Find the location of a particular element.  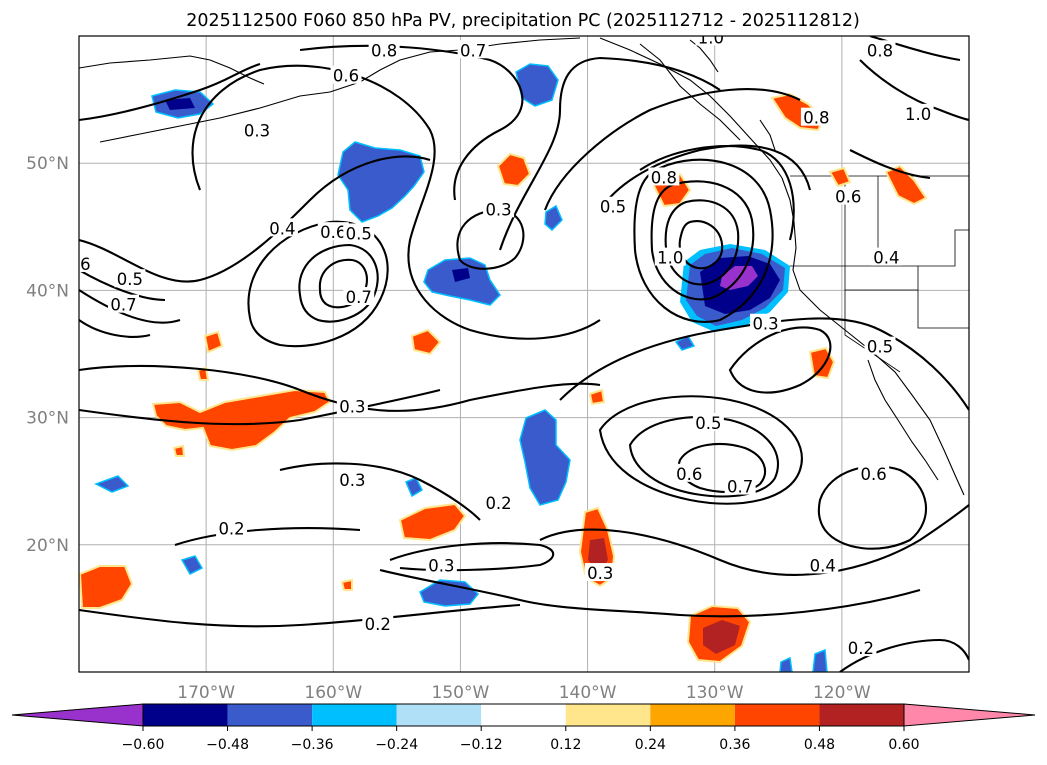

x-tick-label: 160°W is located at coordinates (333, 693).